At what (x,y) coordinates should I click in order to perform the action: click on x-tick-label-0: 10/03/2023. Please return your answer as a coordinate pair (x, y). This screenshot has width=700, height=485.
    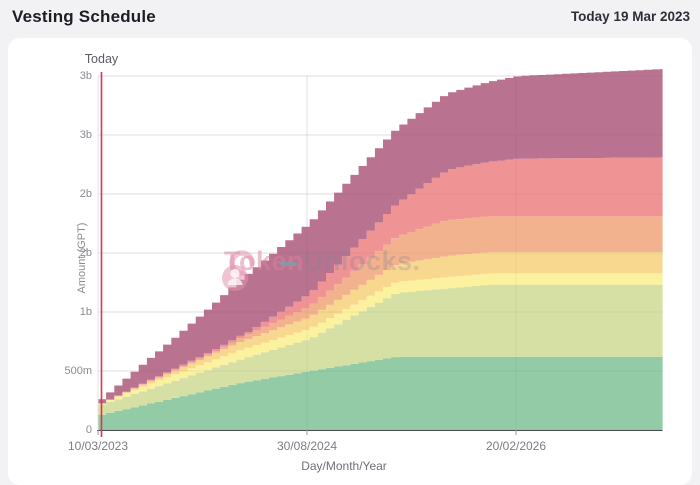
    Looking at the image, I should click on (98, 446).